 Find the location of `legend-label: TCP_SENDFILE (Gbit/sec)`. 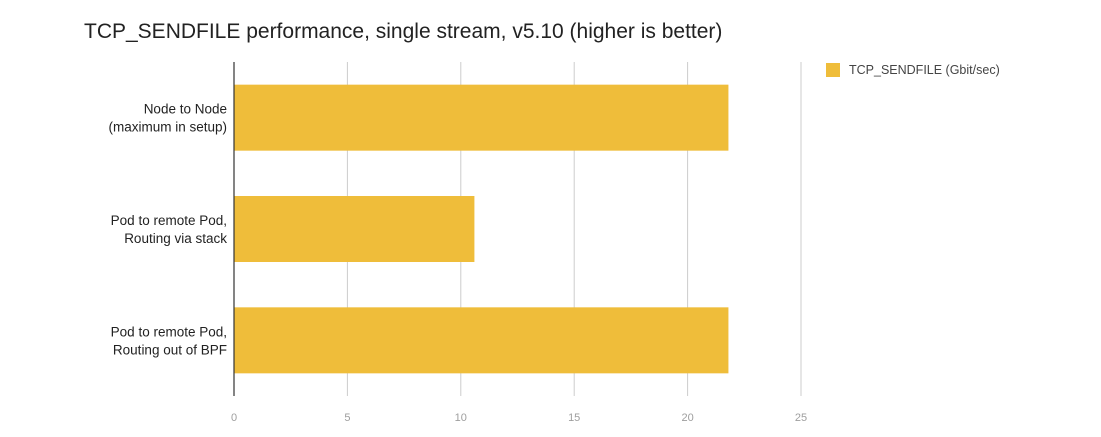

legend-label: TCP_SENDFILE (Gbit/sec) is located at coordinates (924, 70).